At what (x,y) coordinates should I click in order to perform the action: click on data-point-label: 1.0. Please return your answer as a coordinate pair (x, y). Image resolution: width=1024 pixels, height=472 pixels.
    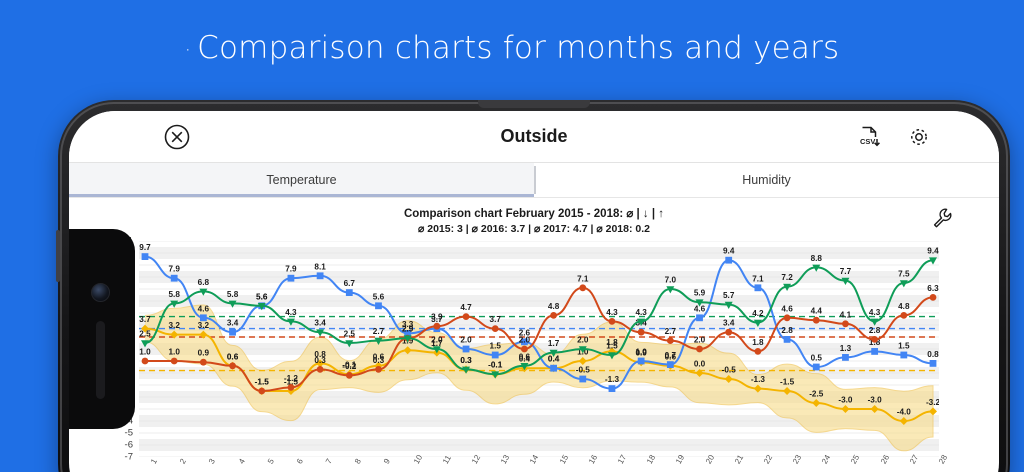
    Looking at the image, I should click on (145, 352).